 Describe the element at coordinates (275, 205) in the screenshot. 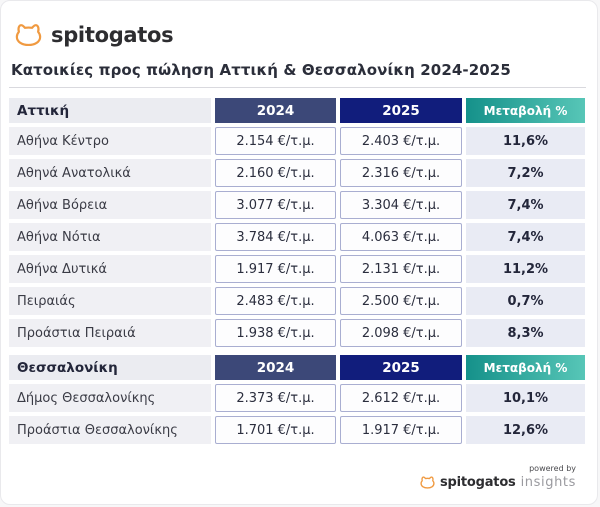

I see `value-2024: 3.077 €/τ.μ.` at that location.